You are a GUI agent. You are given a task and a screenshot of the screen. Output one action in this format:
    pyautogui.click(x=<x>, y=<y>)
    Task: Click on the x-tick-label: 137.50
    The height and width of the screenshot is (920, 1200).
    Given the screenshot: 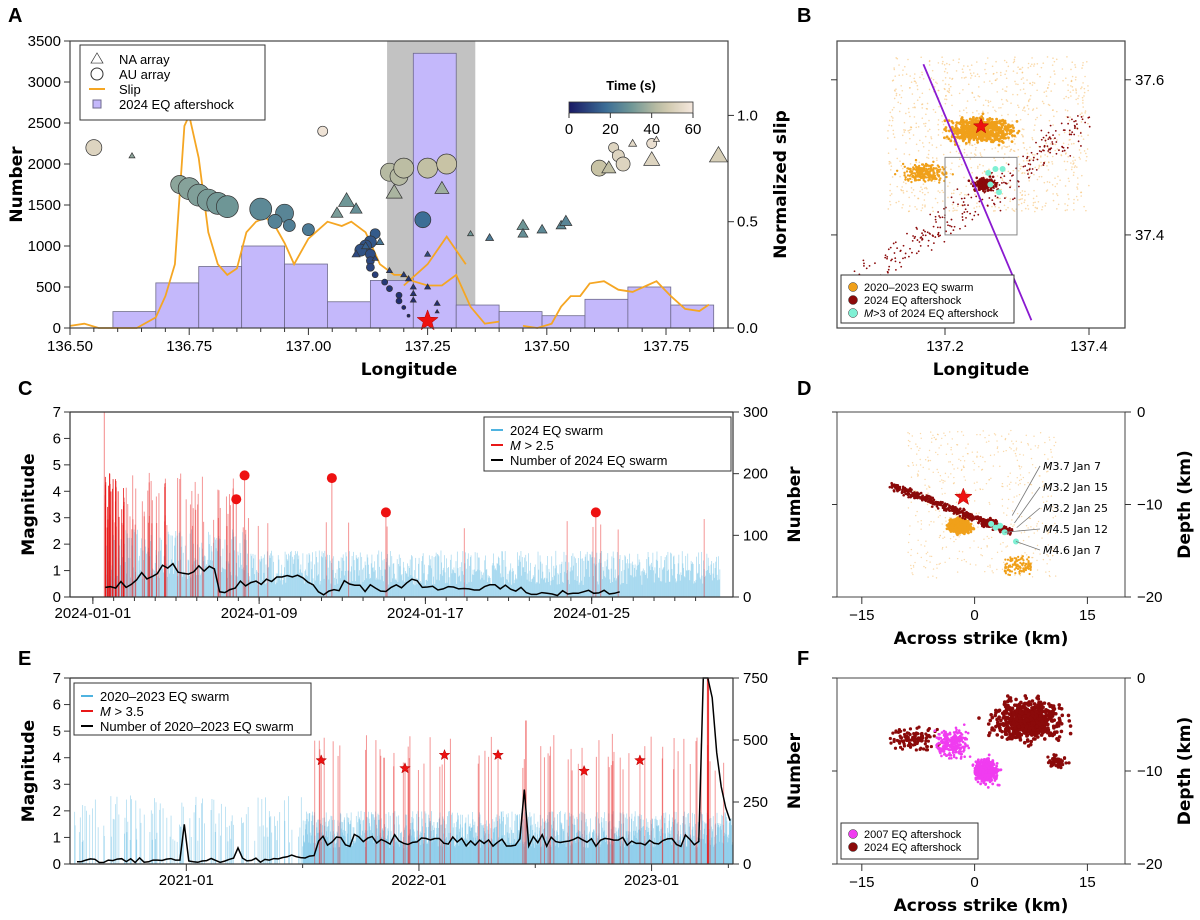 What is the action you would take?
    pyautogui.click(x=547, y=346)
    